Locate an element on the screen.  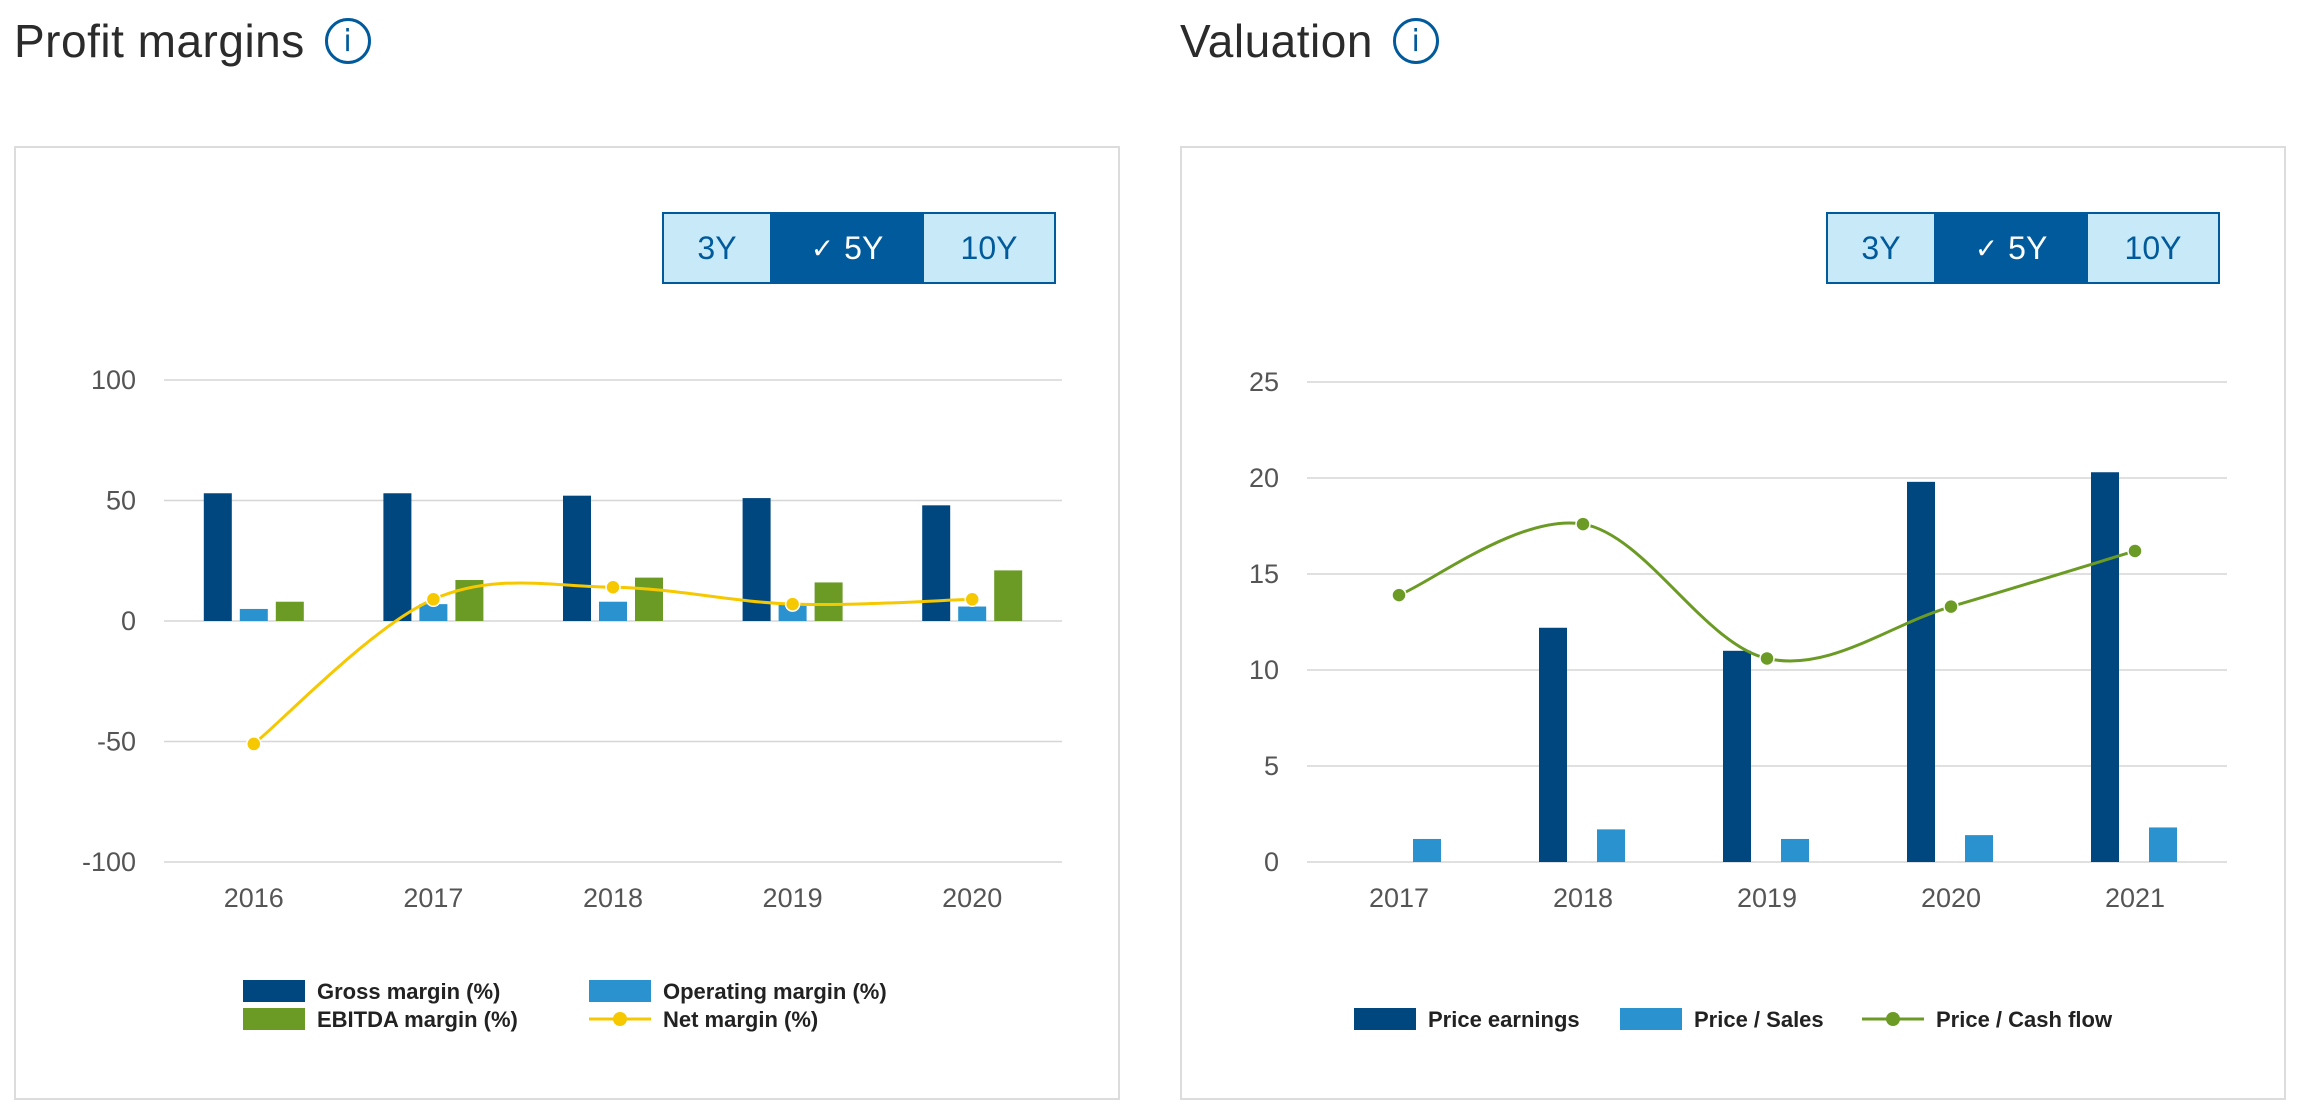
legend-label: EBITDA margin (%) is located at coordinates (417, 1019).